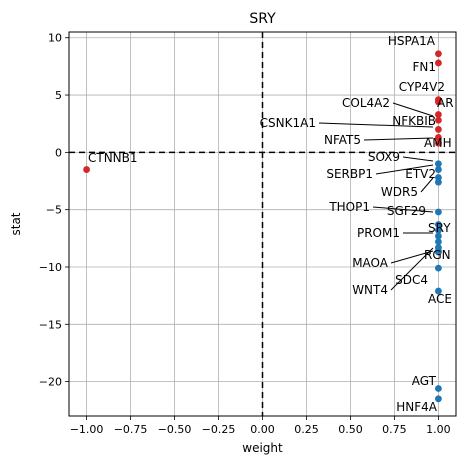 This screenshot has height=475, width=466. What do you see at coordinates (349, 207) in the screenshot?
I see `point-label: THOP1` at bounding box center [349, 207].